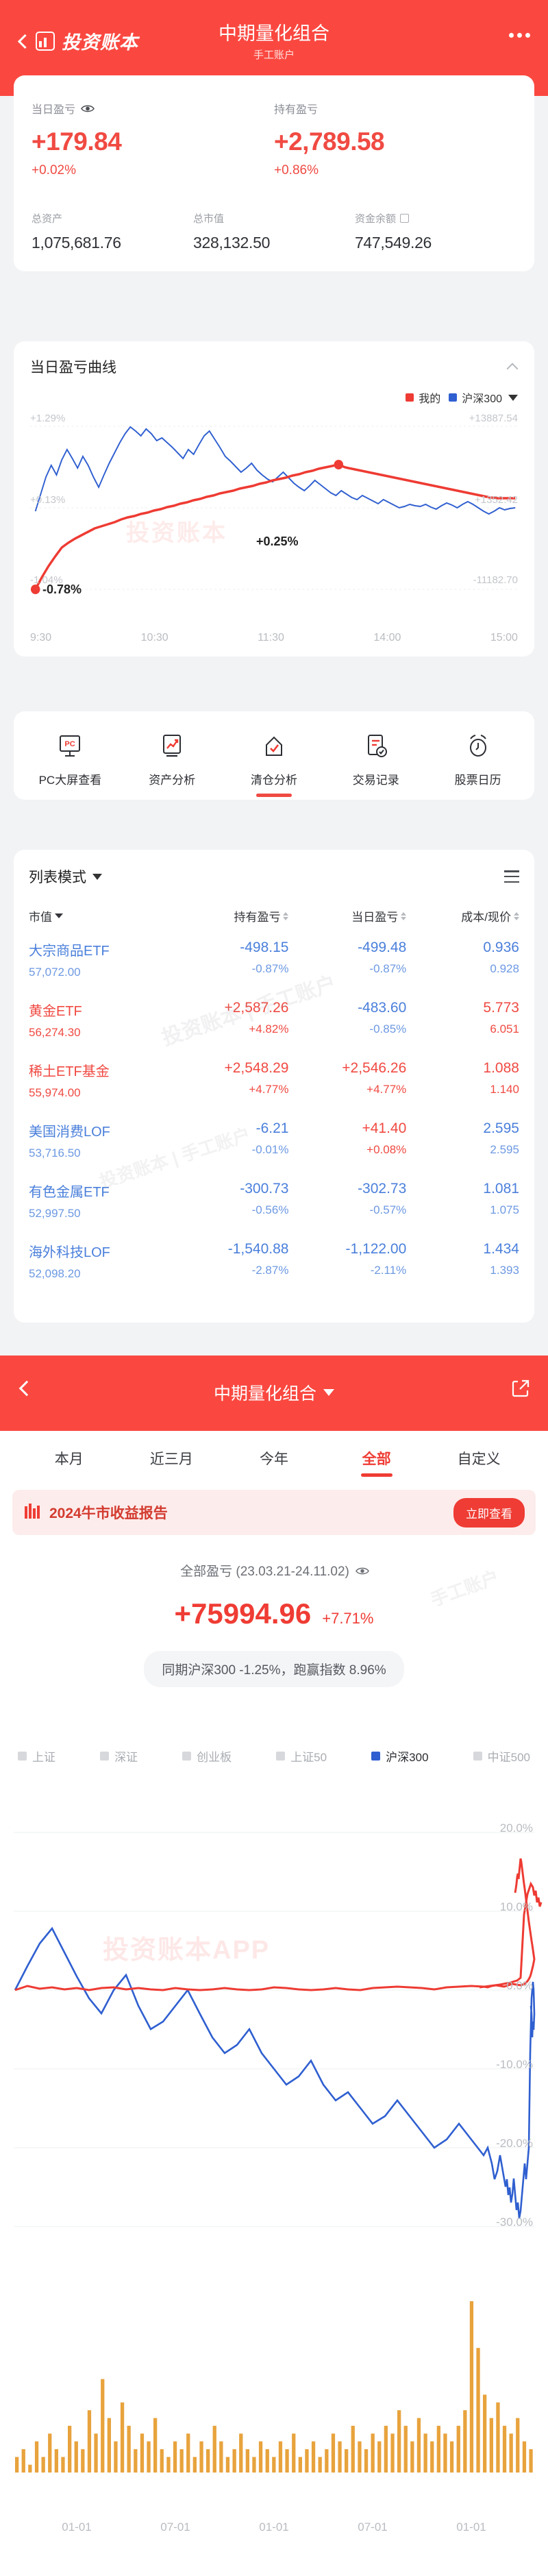 Image resolution: width=548 pixels, height=2576 pixels. I want to click on holding-pl-block: 持有盈亏 +2,789.58 +0.86%, so click(395, 139).